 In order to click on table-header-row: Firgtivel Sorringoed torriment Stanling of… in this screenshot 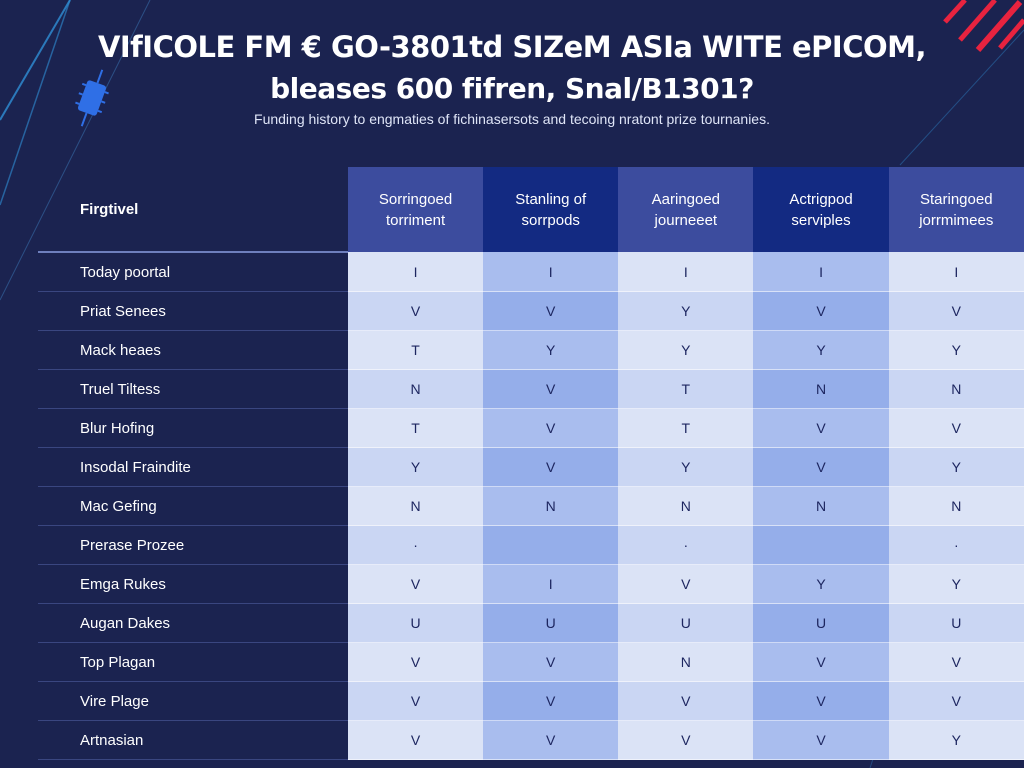, I will do `click(531, 210)`.